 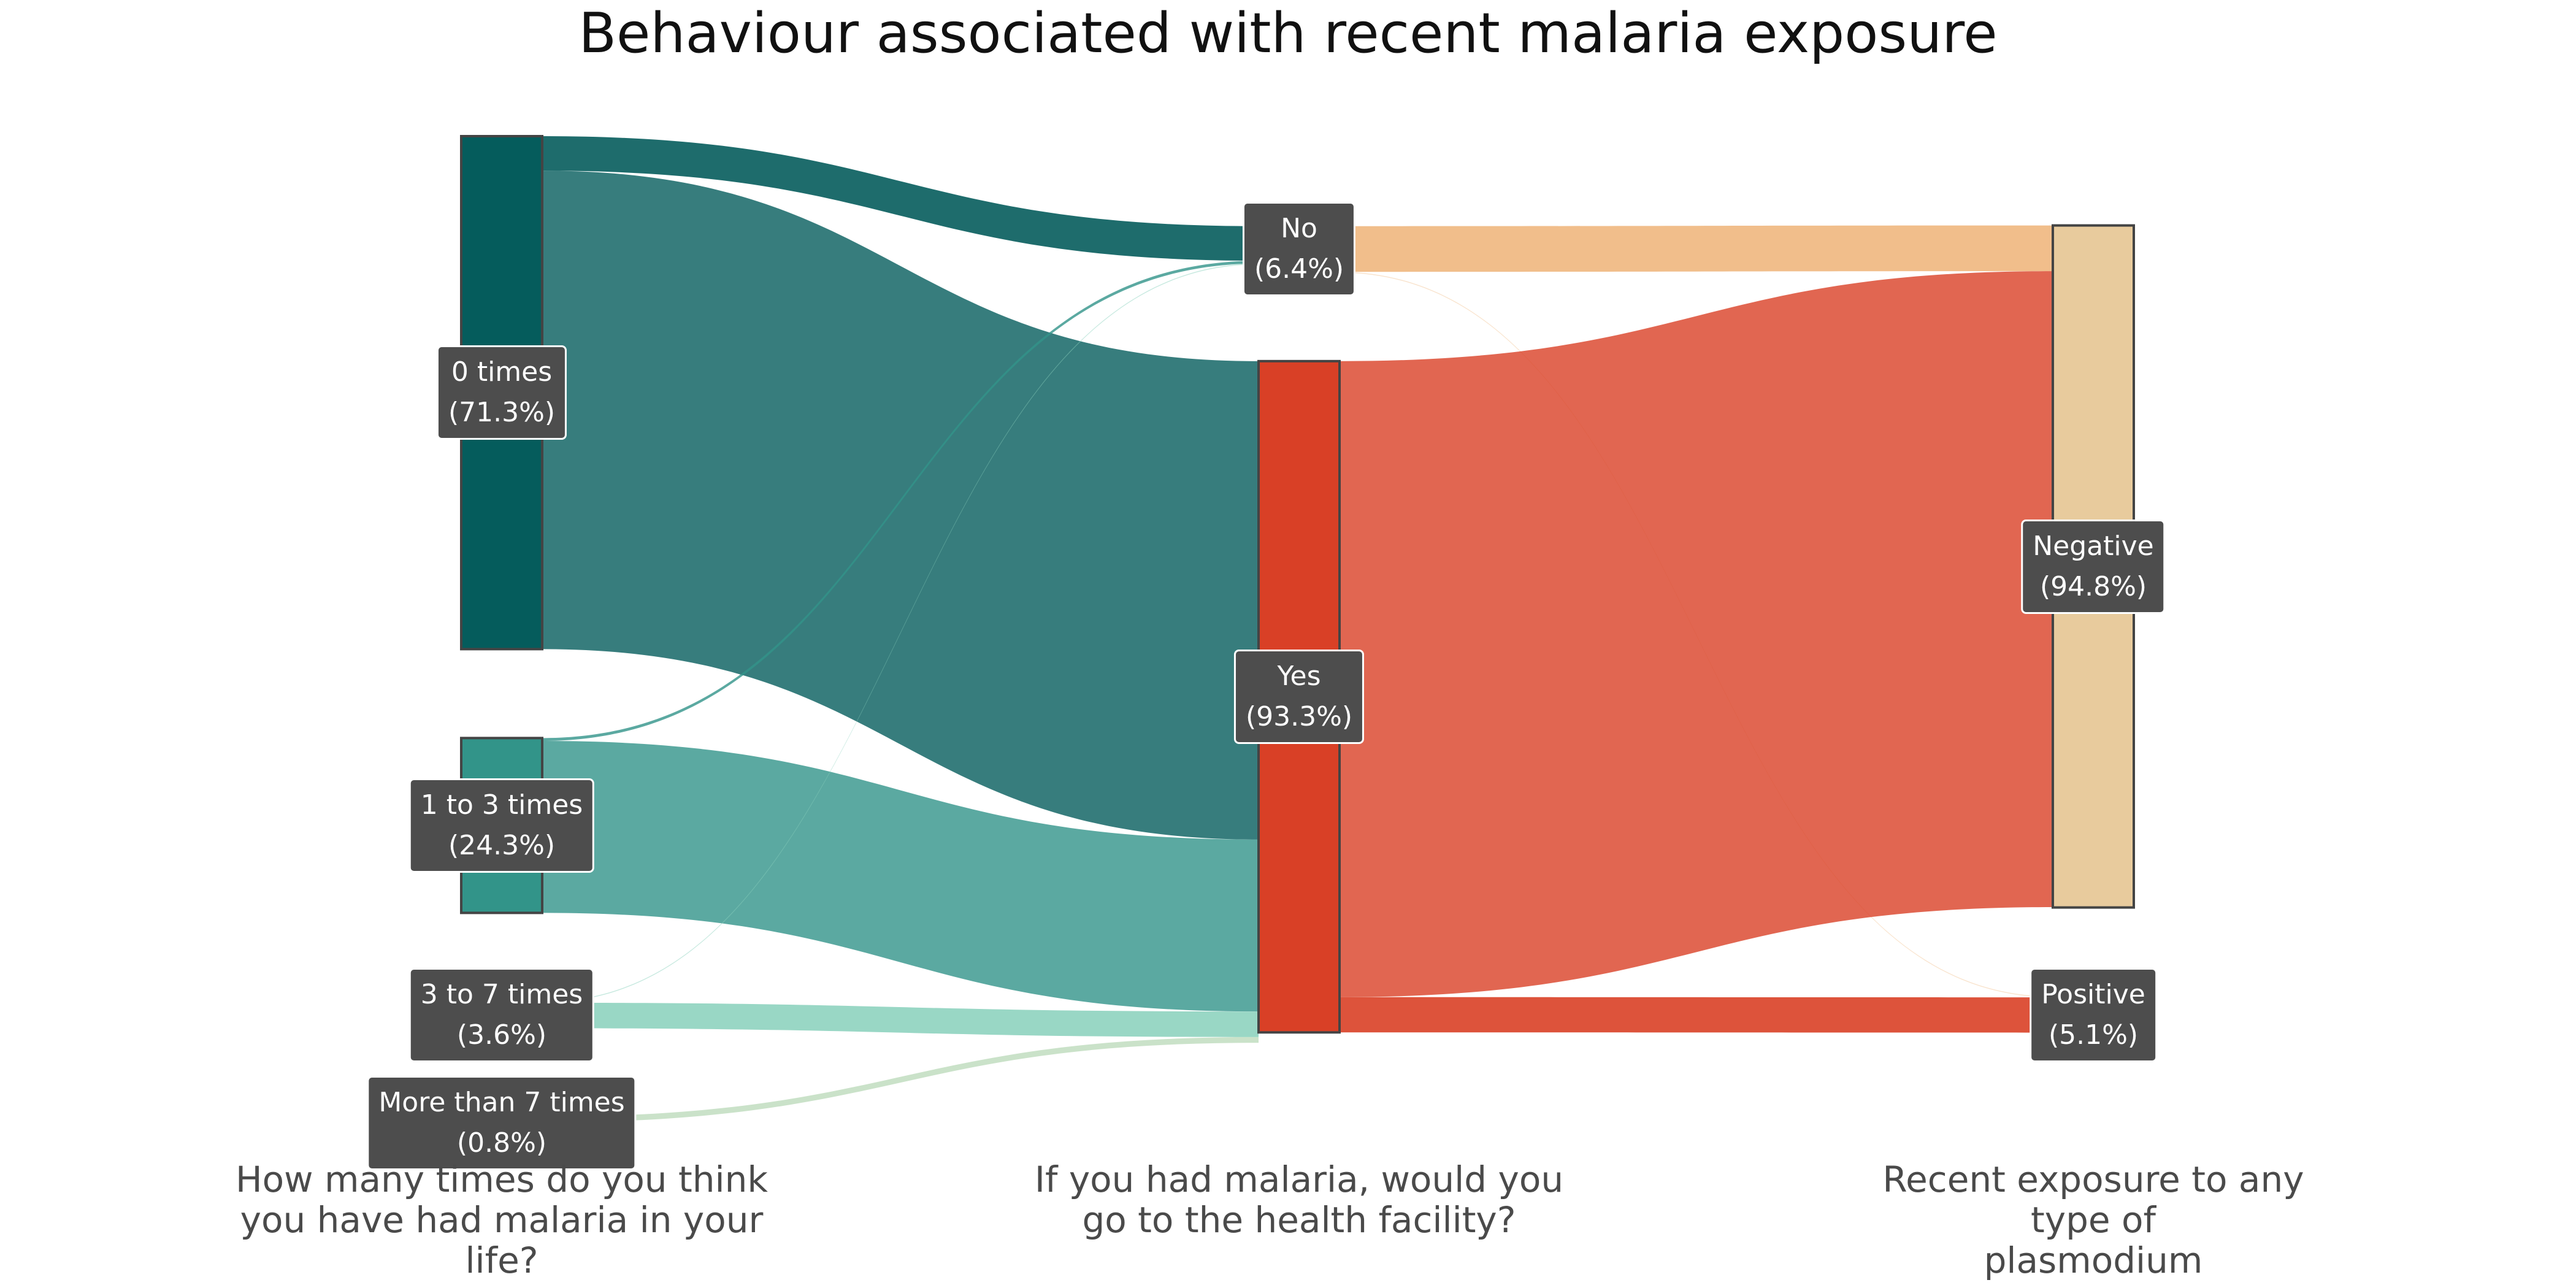 I want to click on column-title-line: Recent exposure to any type of, so click(x=2093, y=1200).